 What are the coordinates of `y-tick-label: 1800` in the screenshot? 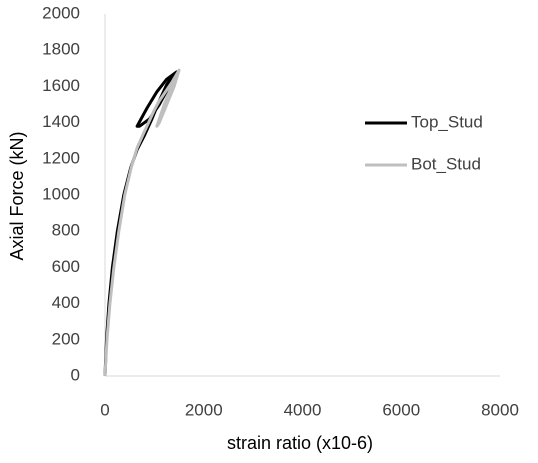 It's located at (61, 49).